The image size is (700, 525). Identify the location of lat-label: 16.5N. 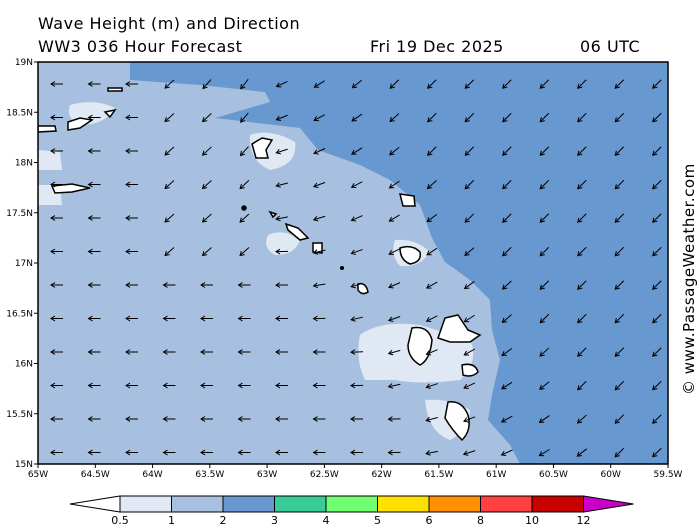
(19, 314).